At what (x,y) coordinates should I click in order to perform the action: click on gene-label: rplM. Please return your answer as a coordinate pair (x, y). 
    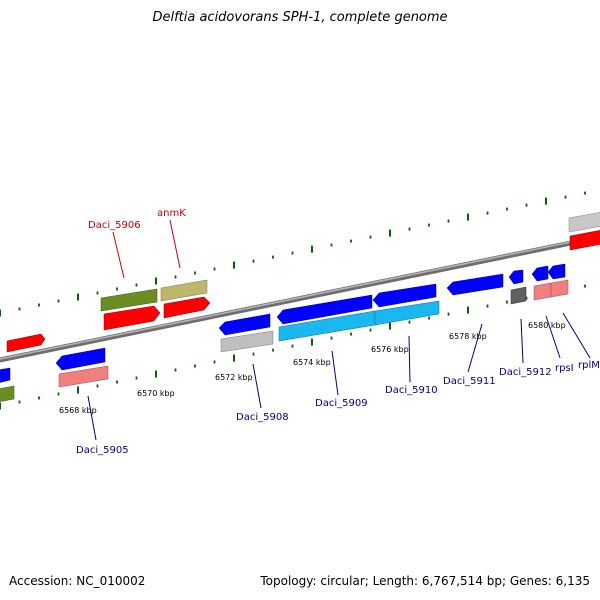
    Looking at the image, I should click on (589, 365).